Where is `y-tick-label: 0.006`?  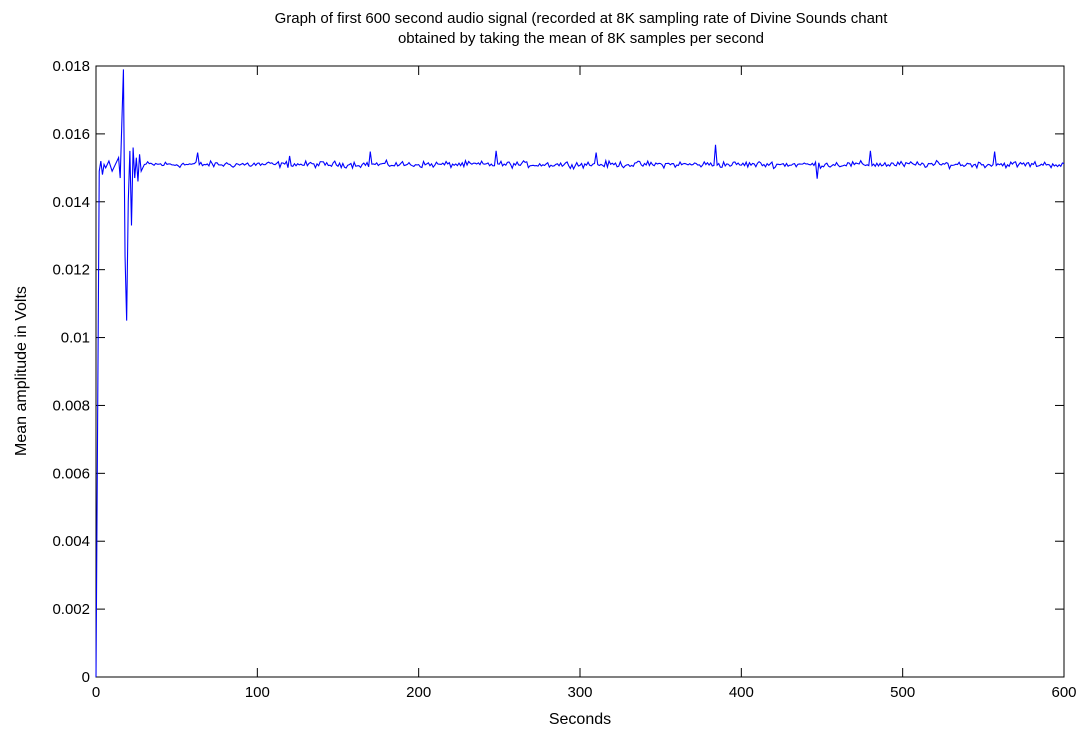 y-tick-label: 0.006 is located at coordinates (71, 473).